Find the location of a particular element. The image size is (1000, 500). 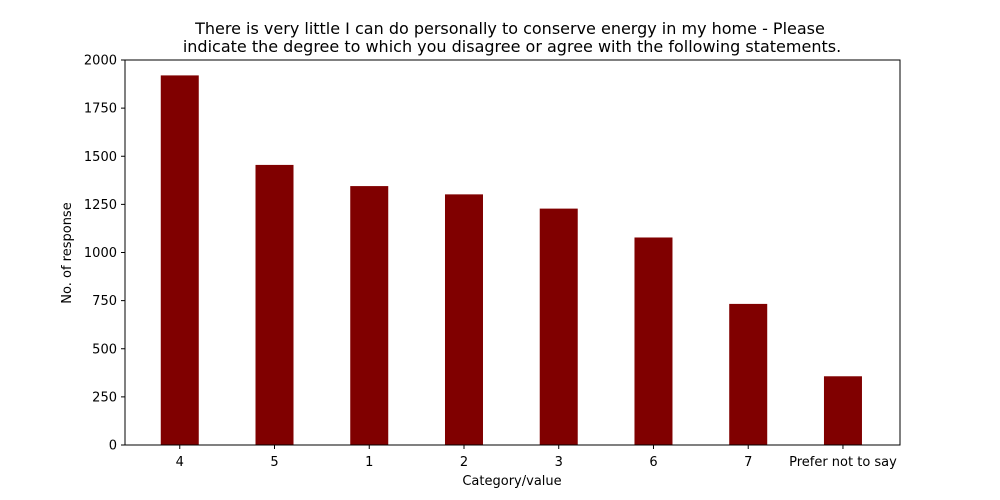

y-axis-label: No. of response is located at coordinates (67, 252).